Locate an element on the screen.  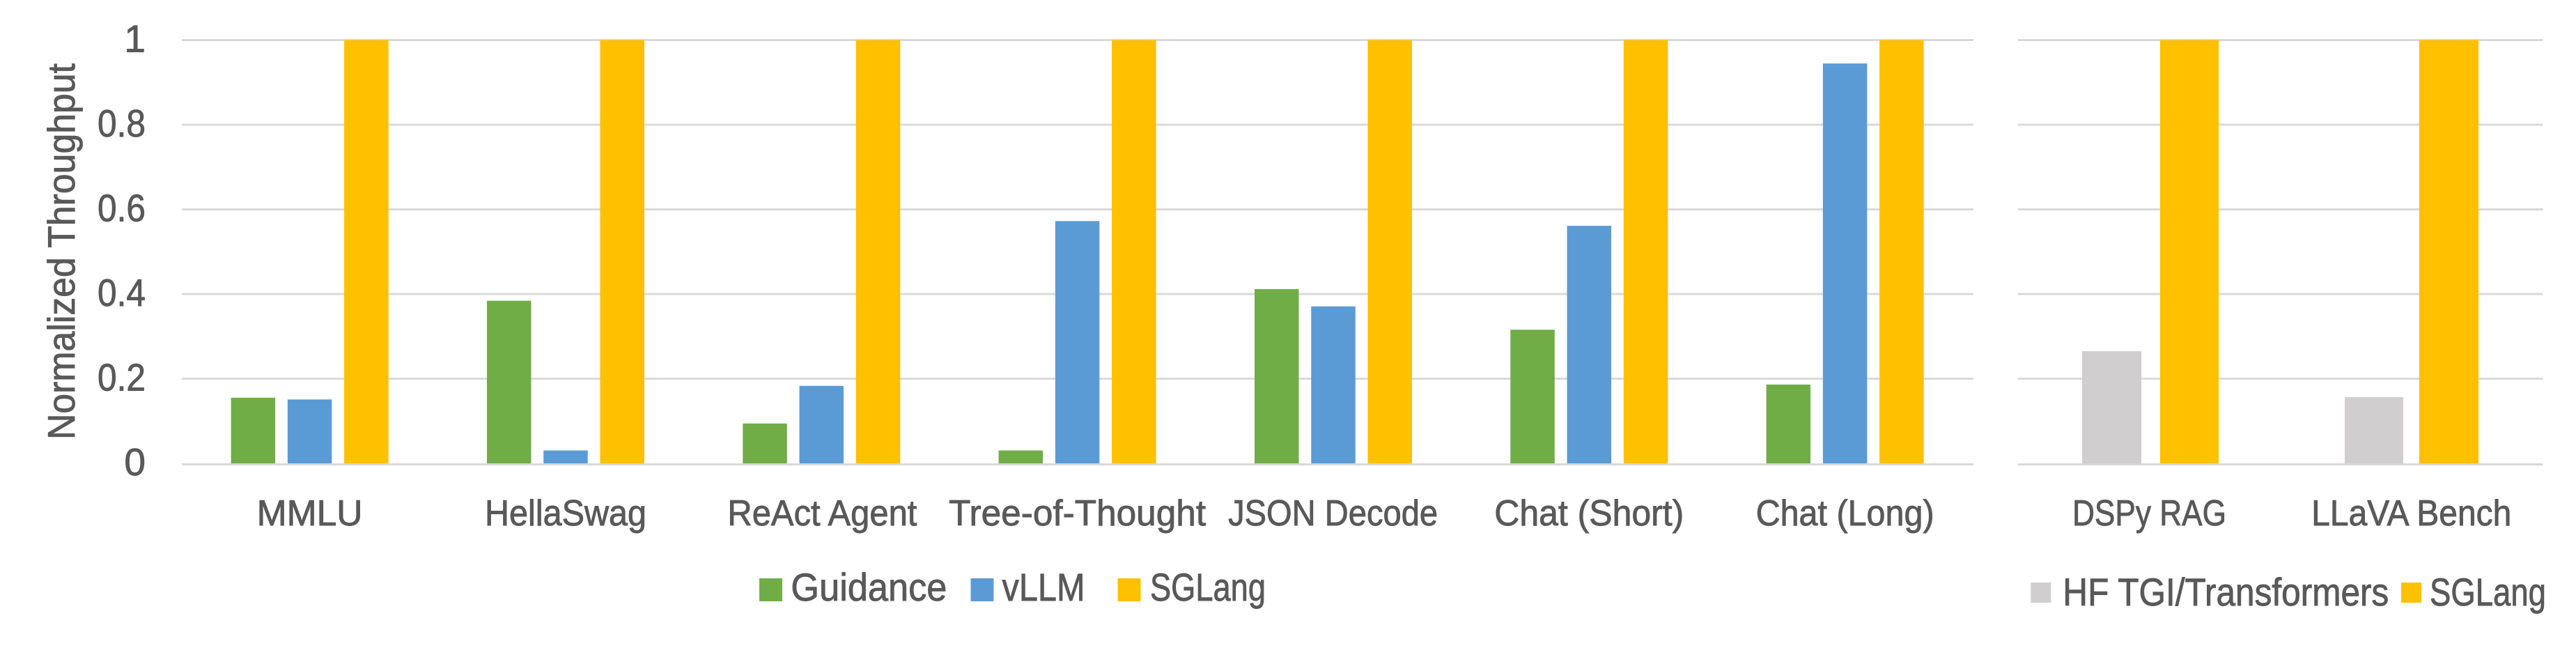
svg-text: HF TGI/Transformers is located at coordinates (2226, 592).